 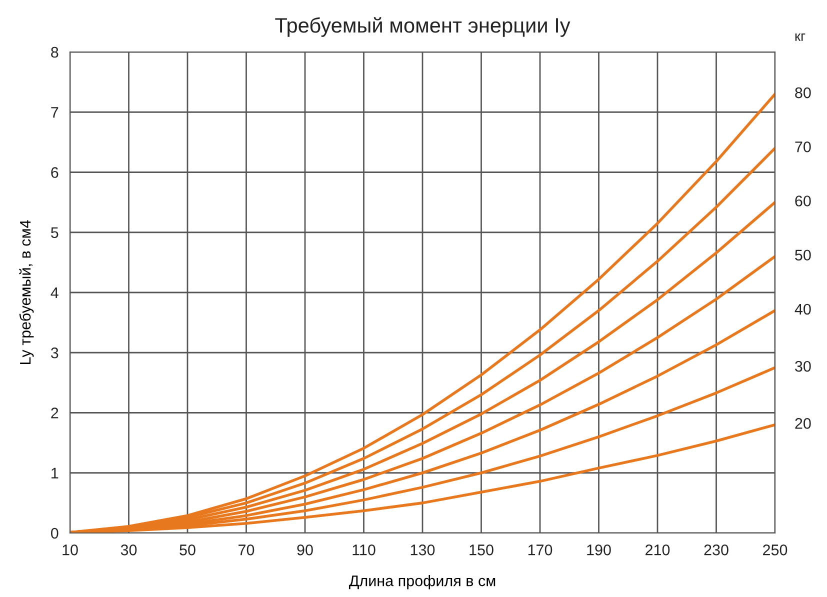 I want to click on y-tick-label: 1, so click(x=55, y=473).